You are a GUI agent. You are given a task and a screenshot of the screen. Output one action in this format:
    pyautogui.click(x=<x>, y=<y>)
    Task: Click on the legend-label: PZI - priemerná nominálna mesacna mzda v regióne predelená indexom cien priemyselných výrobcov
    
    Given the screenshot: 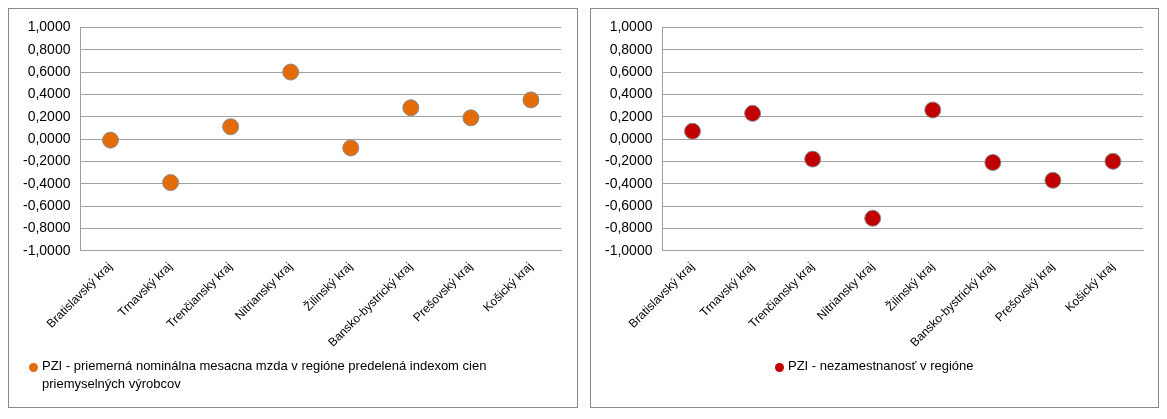 What is the action you would take?
    pyautogui.click(x=265, y=375)
    